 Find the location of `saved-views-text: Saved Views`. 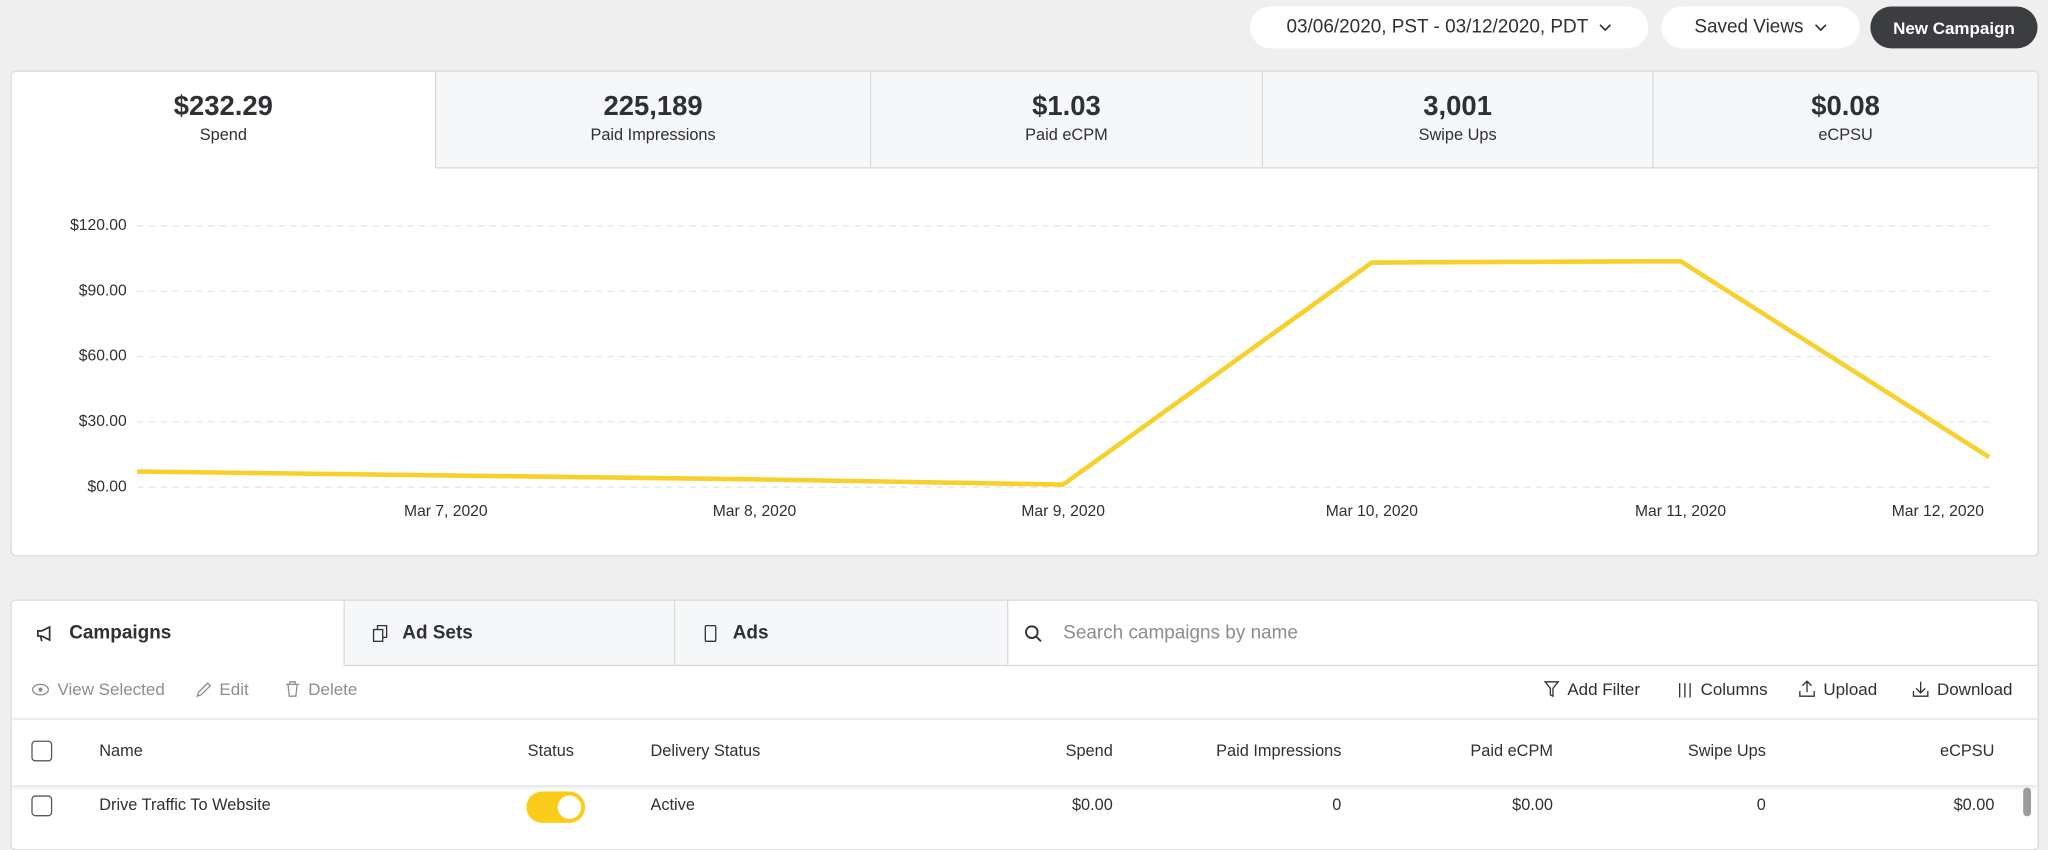

saved-views-text: Saved Views is located at coordinates (1749, 27).